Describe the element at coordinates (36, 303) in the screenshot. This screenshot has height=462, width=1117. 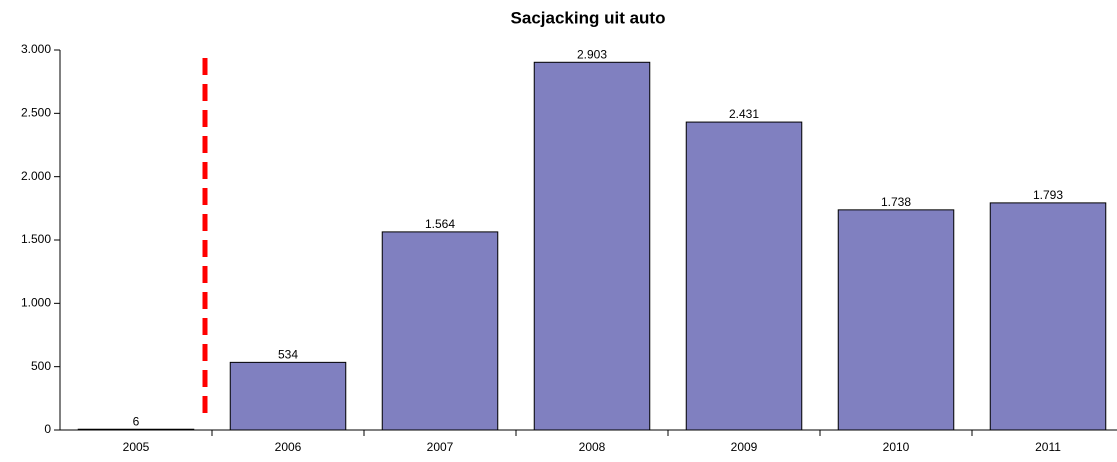
I see `y-tick-label: 1.000` at that location.